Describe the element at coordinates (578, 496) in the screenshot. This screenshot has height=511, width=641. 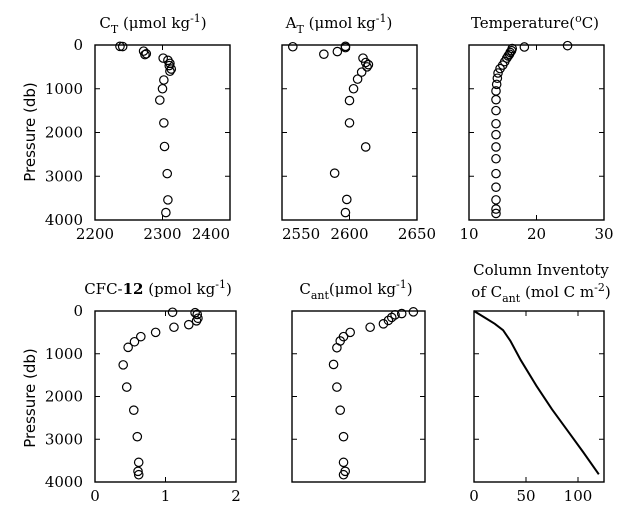
I see `x-tick-label: 100` at that location.